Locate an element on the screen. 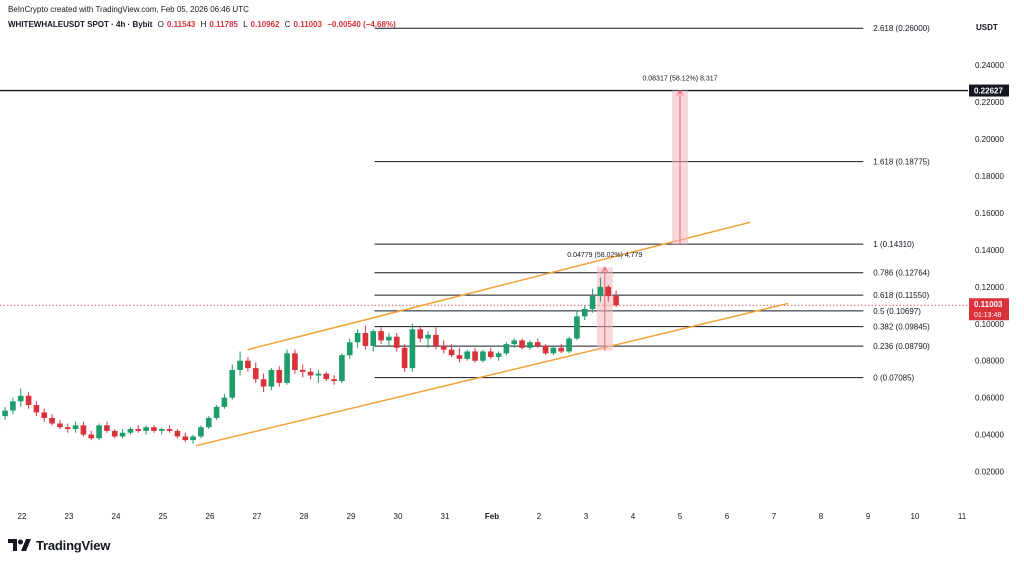 The width and height of the screenshot is (1024, 563). measure-arrow-head is located at coordinates (605, 269).